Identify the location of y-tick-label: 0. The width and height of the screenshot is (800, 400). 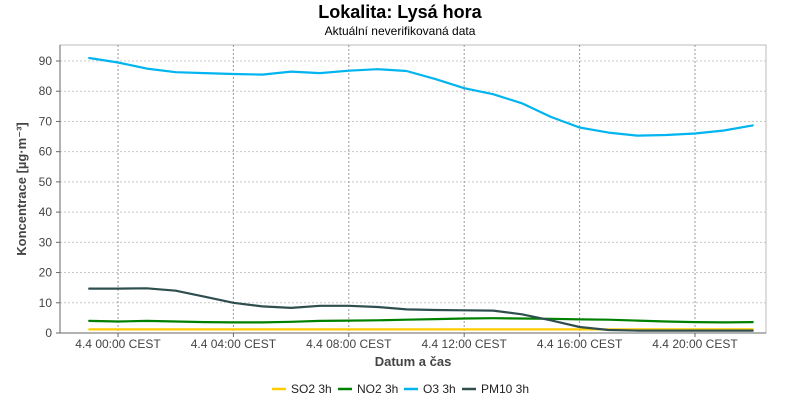
(48, 333).